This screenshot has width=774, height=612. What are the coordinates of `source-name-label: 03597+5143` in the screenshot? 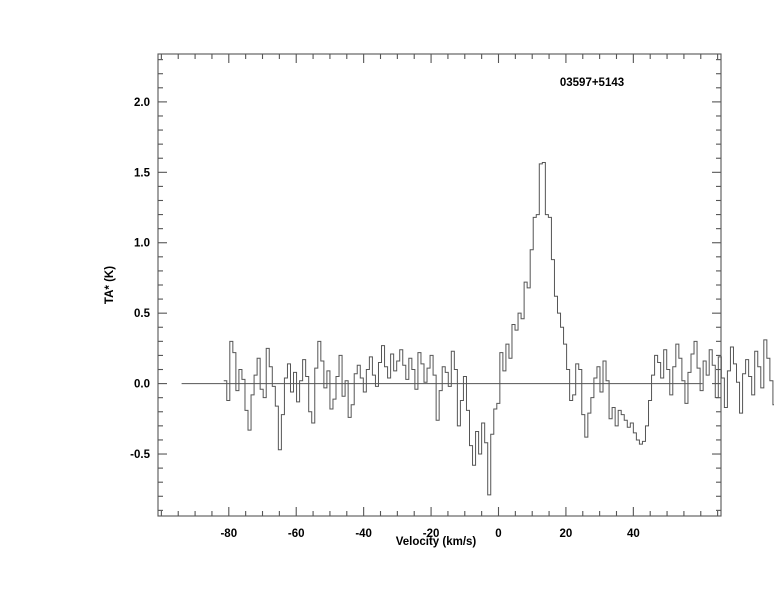 It's located at (592, 83).